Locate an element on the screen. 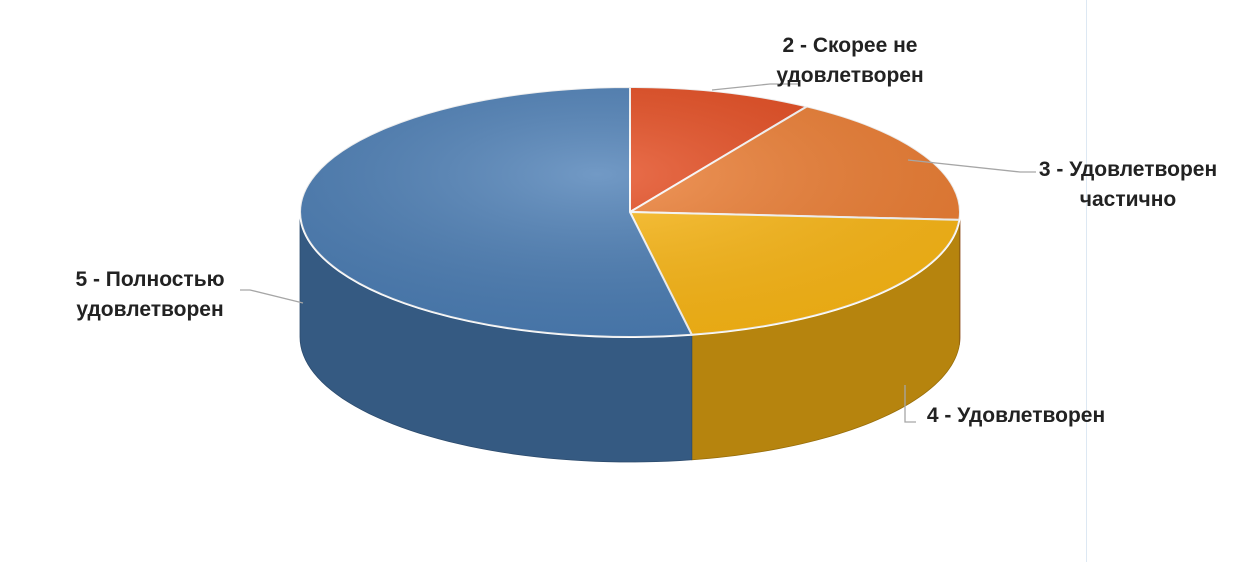 The image size is (1245, 562). slice-label-2-line-1: 3 - Удовлетворен is located at coordinates (1128, 169).